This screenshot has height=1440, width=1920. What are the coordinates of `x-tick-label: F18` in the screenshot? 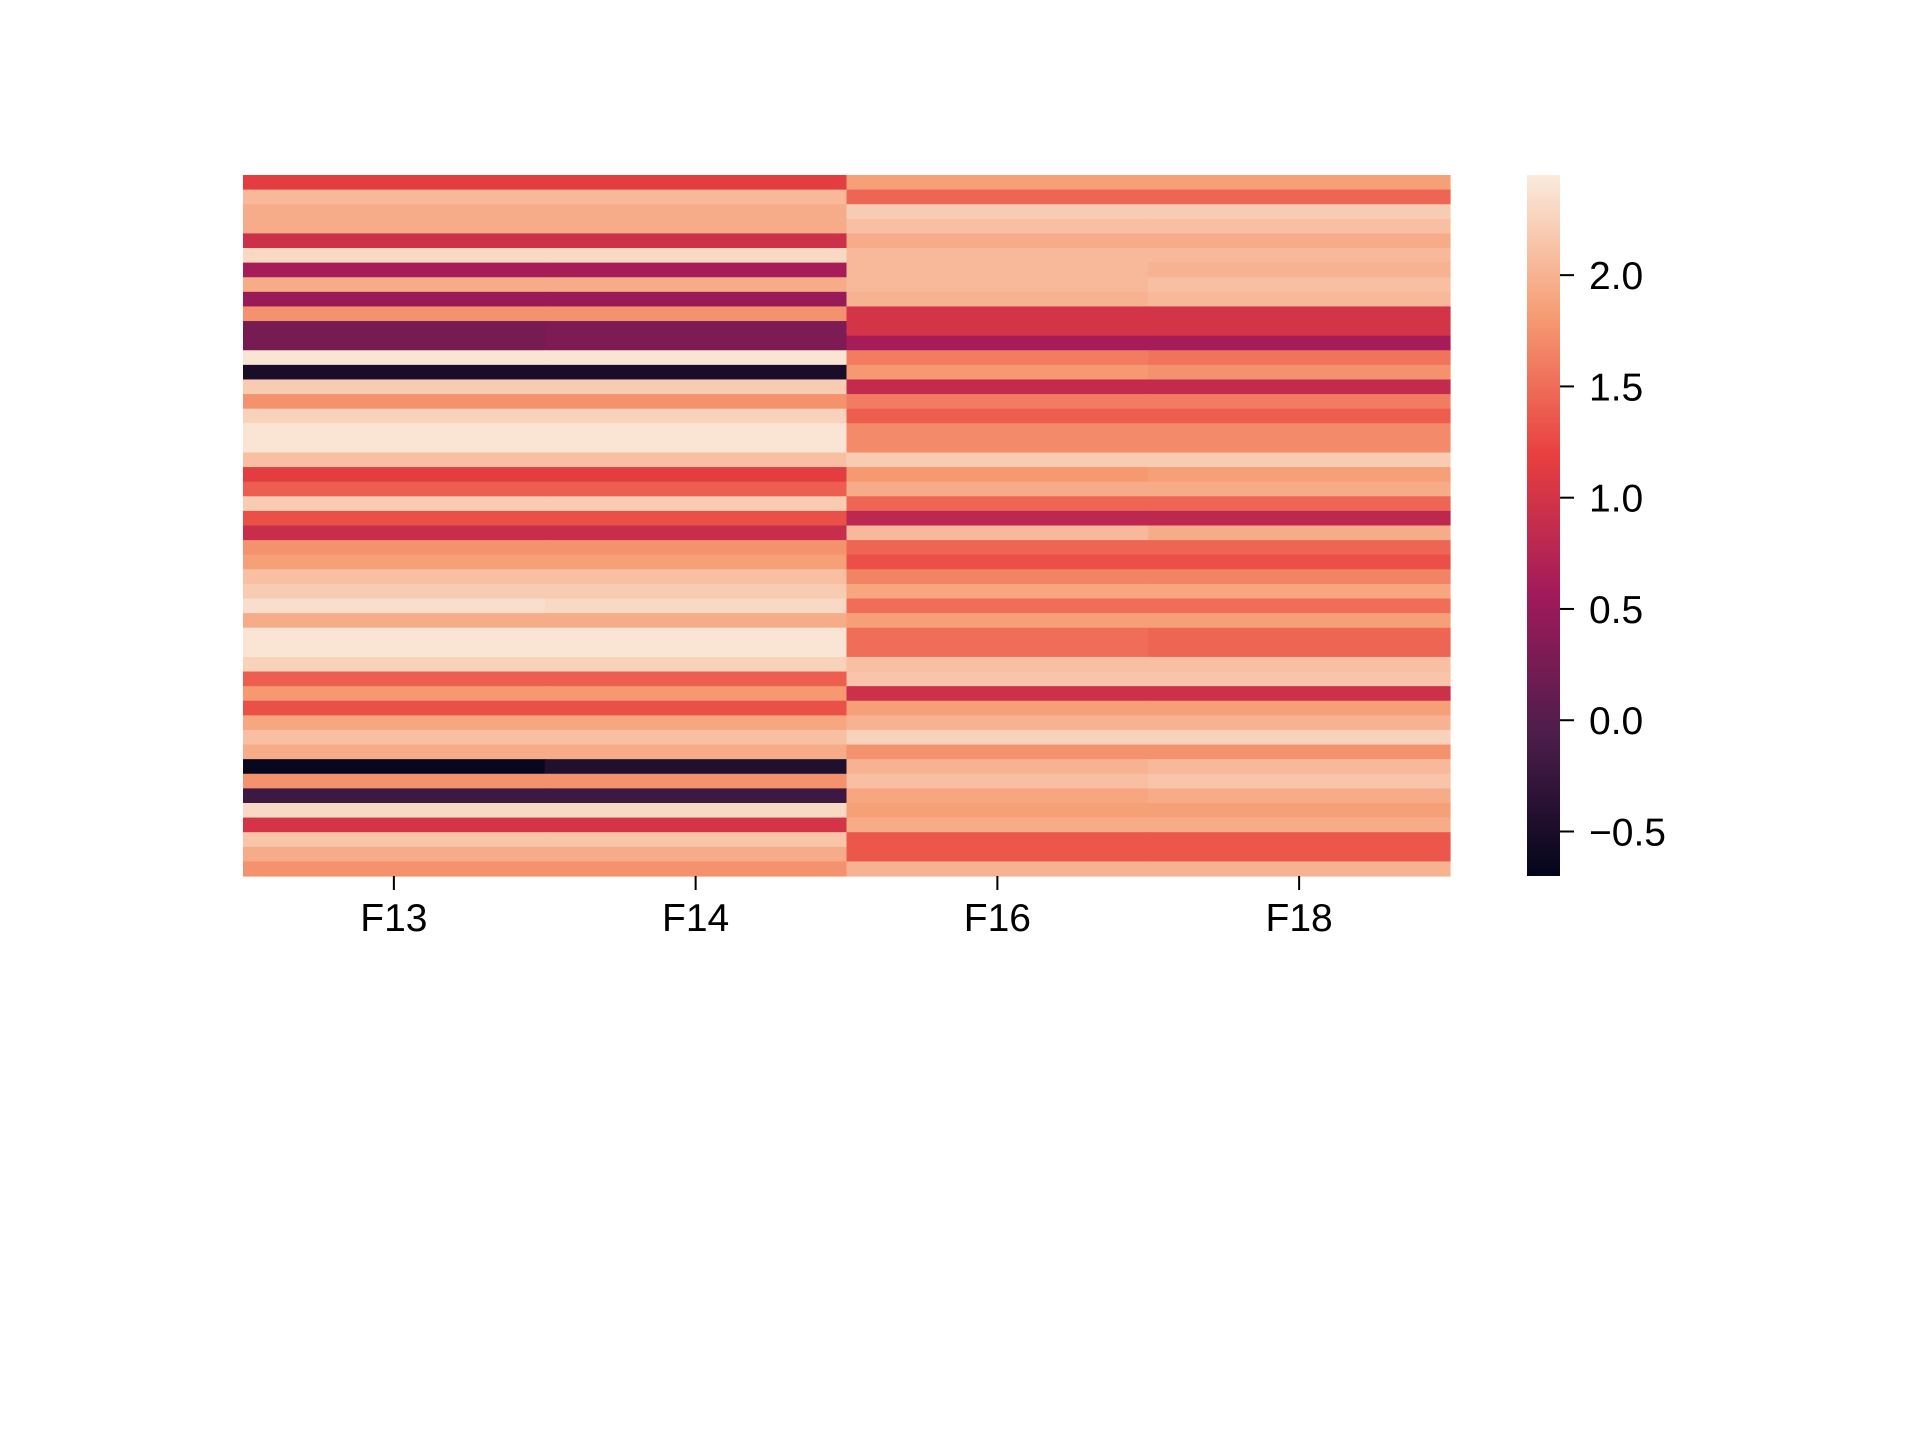 It's located at (1299, 918).